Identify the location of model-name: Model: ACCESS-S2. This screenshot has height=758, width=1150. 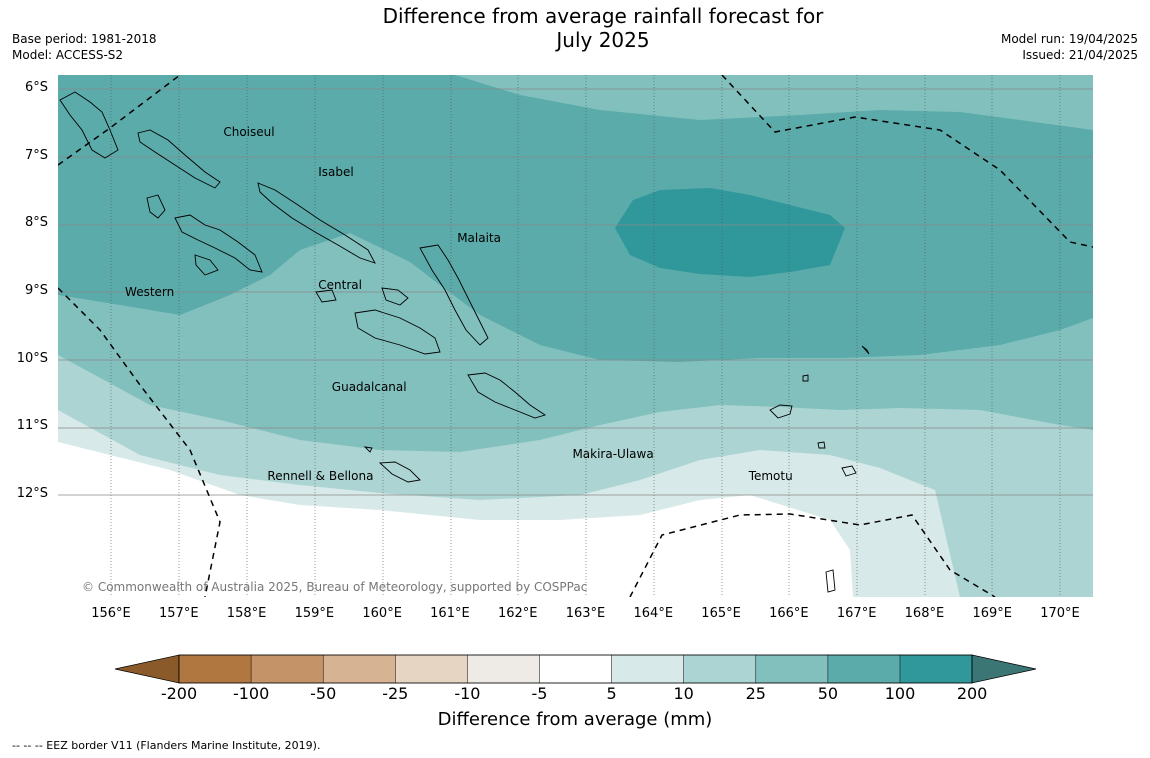
(68, 55).